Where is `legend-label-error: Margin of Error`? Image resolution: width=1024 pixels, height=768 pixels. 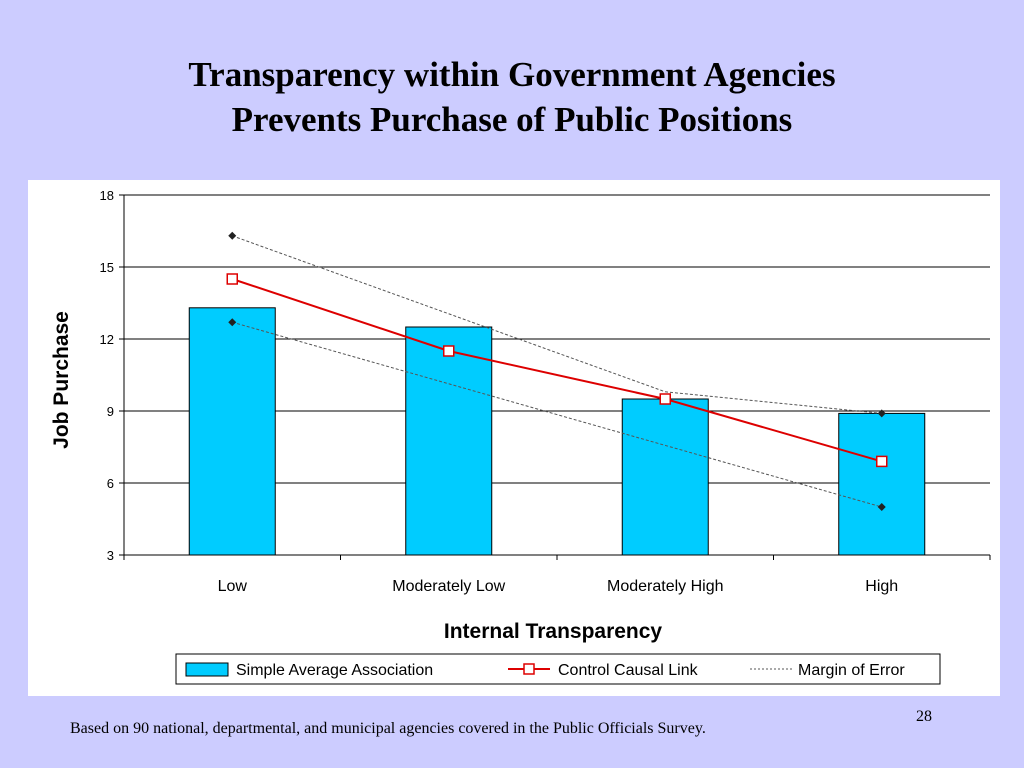
legend-label-error: Margin of Error is located at coordinates (851, 670).